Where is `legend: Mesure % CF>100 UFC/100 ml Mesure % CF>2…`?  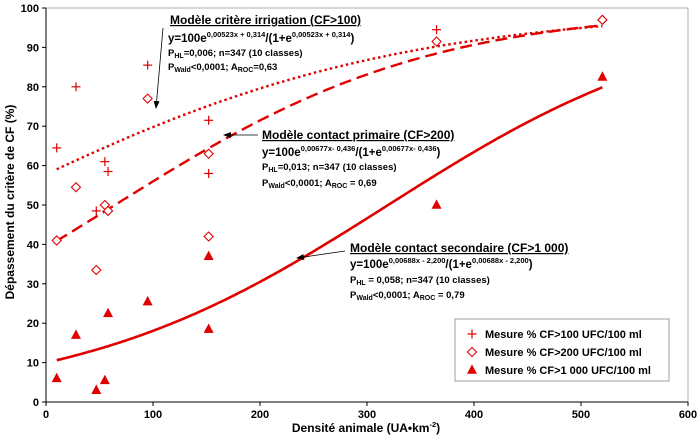 legend: Mesure % CF>100 UFC/100 ml Mesure % CF>2… is located at coordinates (562, 350).